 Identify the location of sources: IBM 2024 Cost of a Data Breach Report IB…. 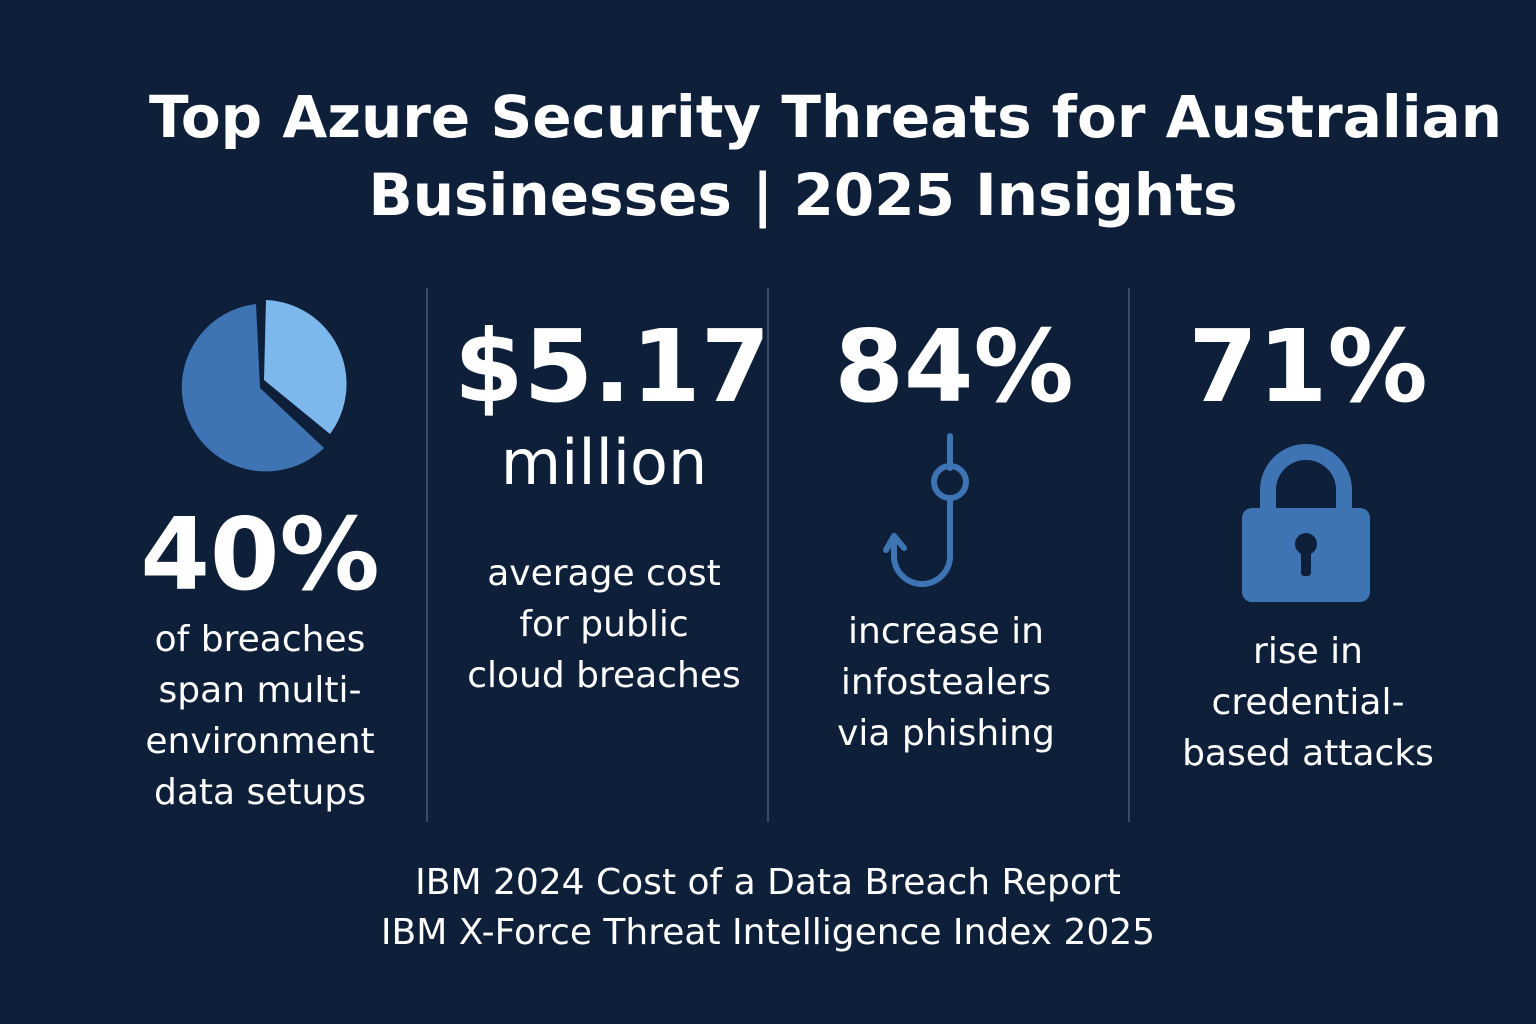
(768, 908).